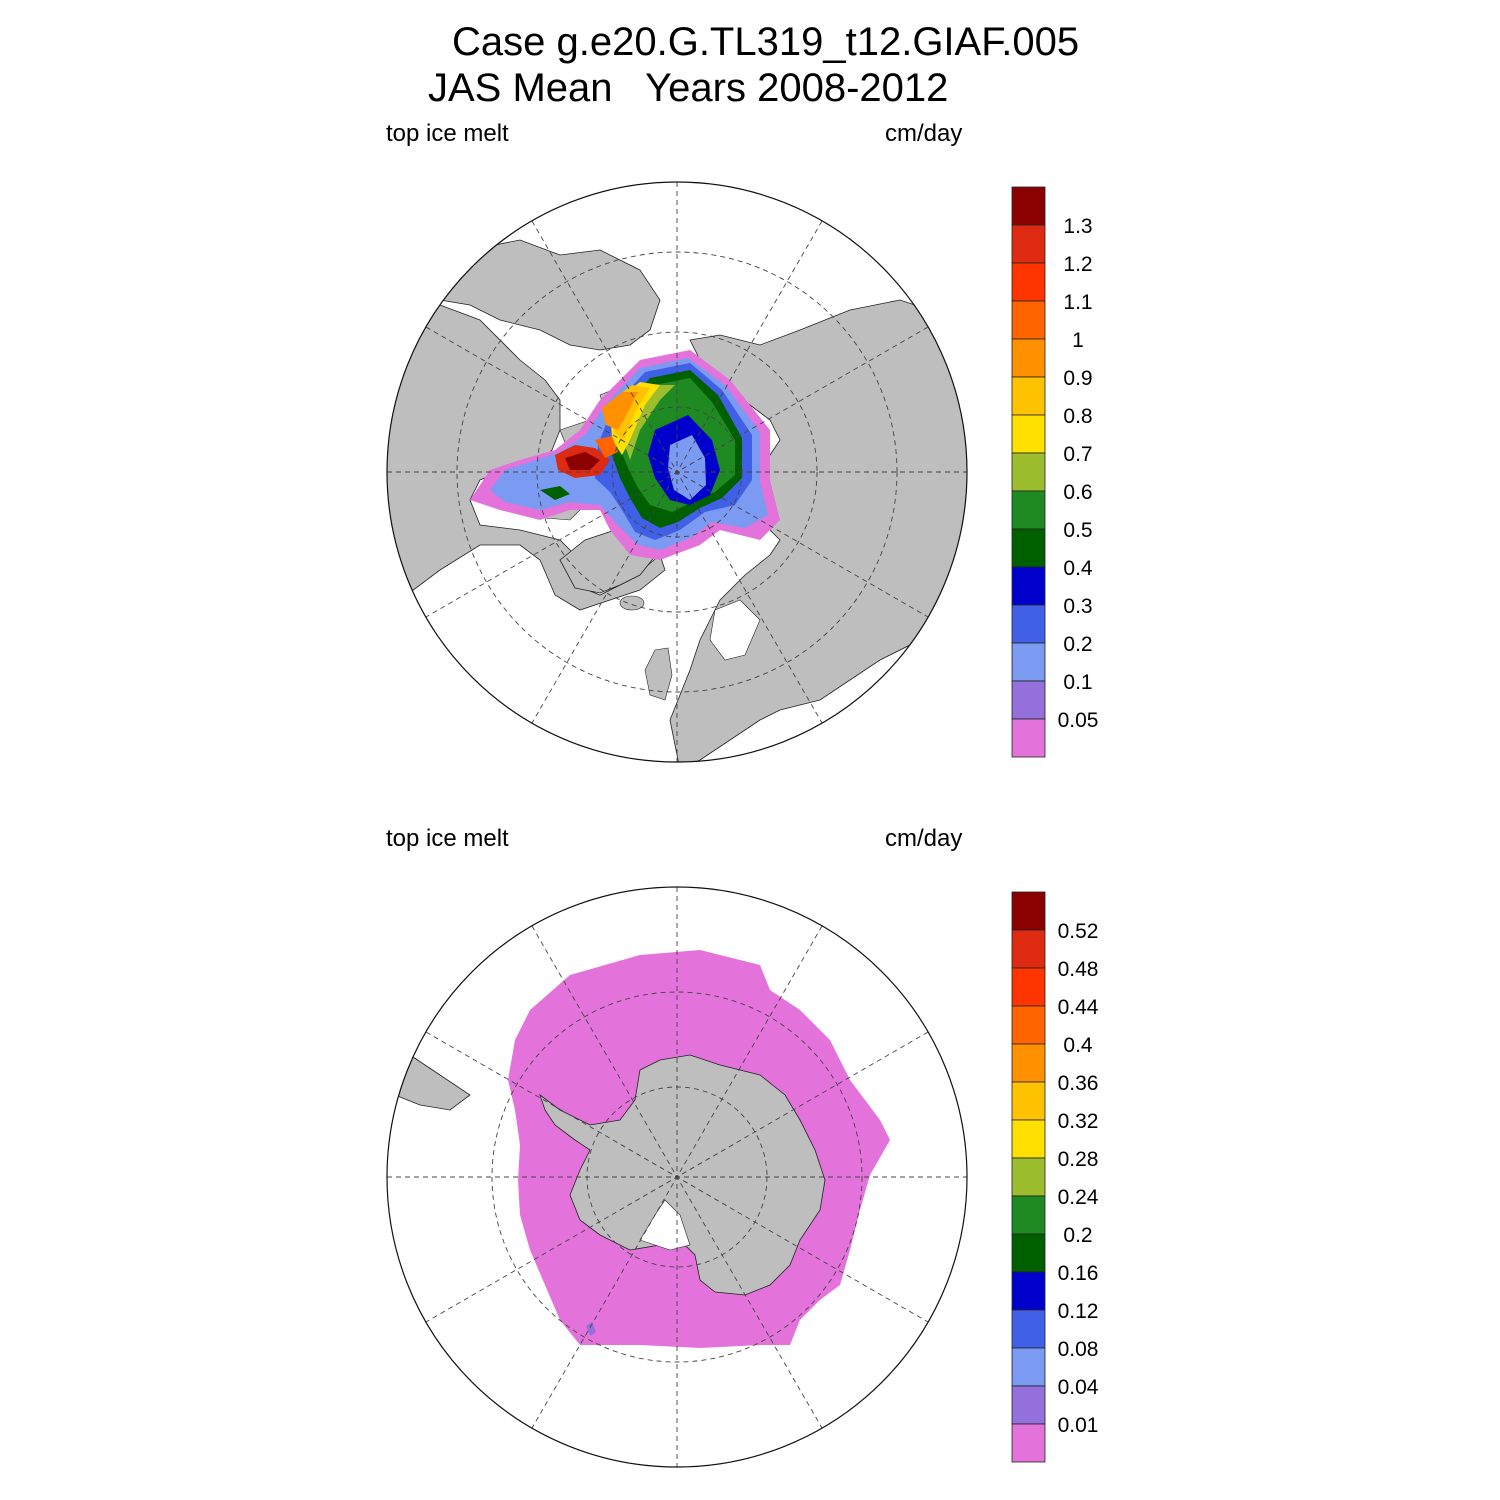 The width and height of the screenshot is (1500, 1500). What do you see at coordinates (924, 133) in the screenshot?
I see `panel1-units-label: cm/day` at bounding box center [924, 133].